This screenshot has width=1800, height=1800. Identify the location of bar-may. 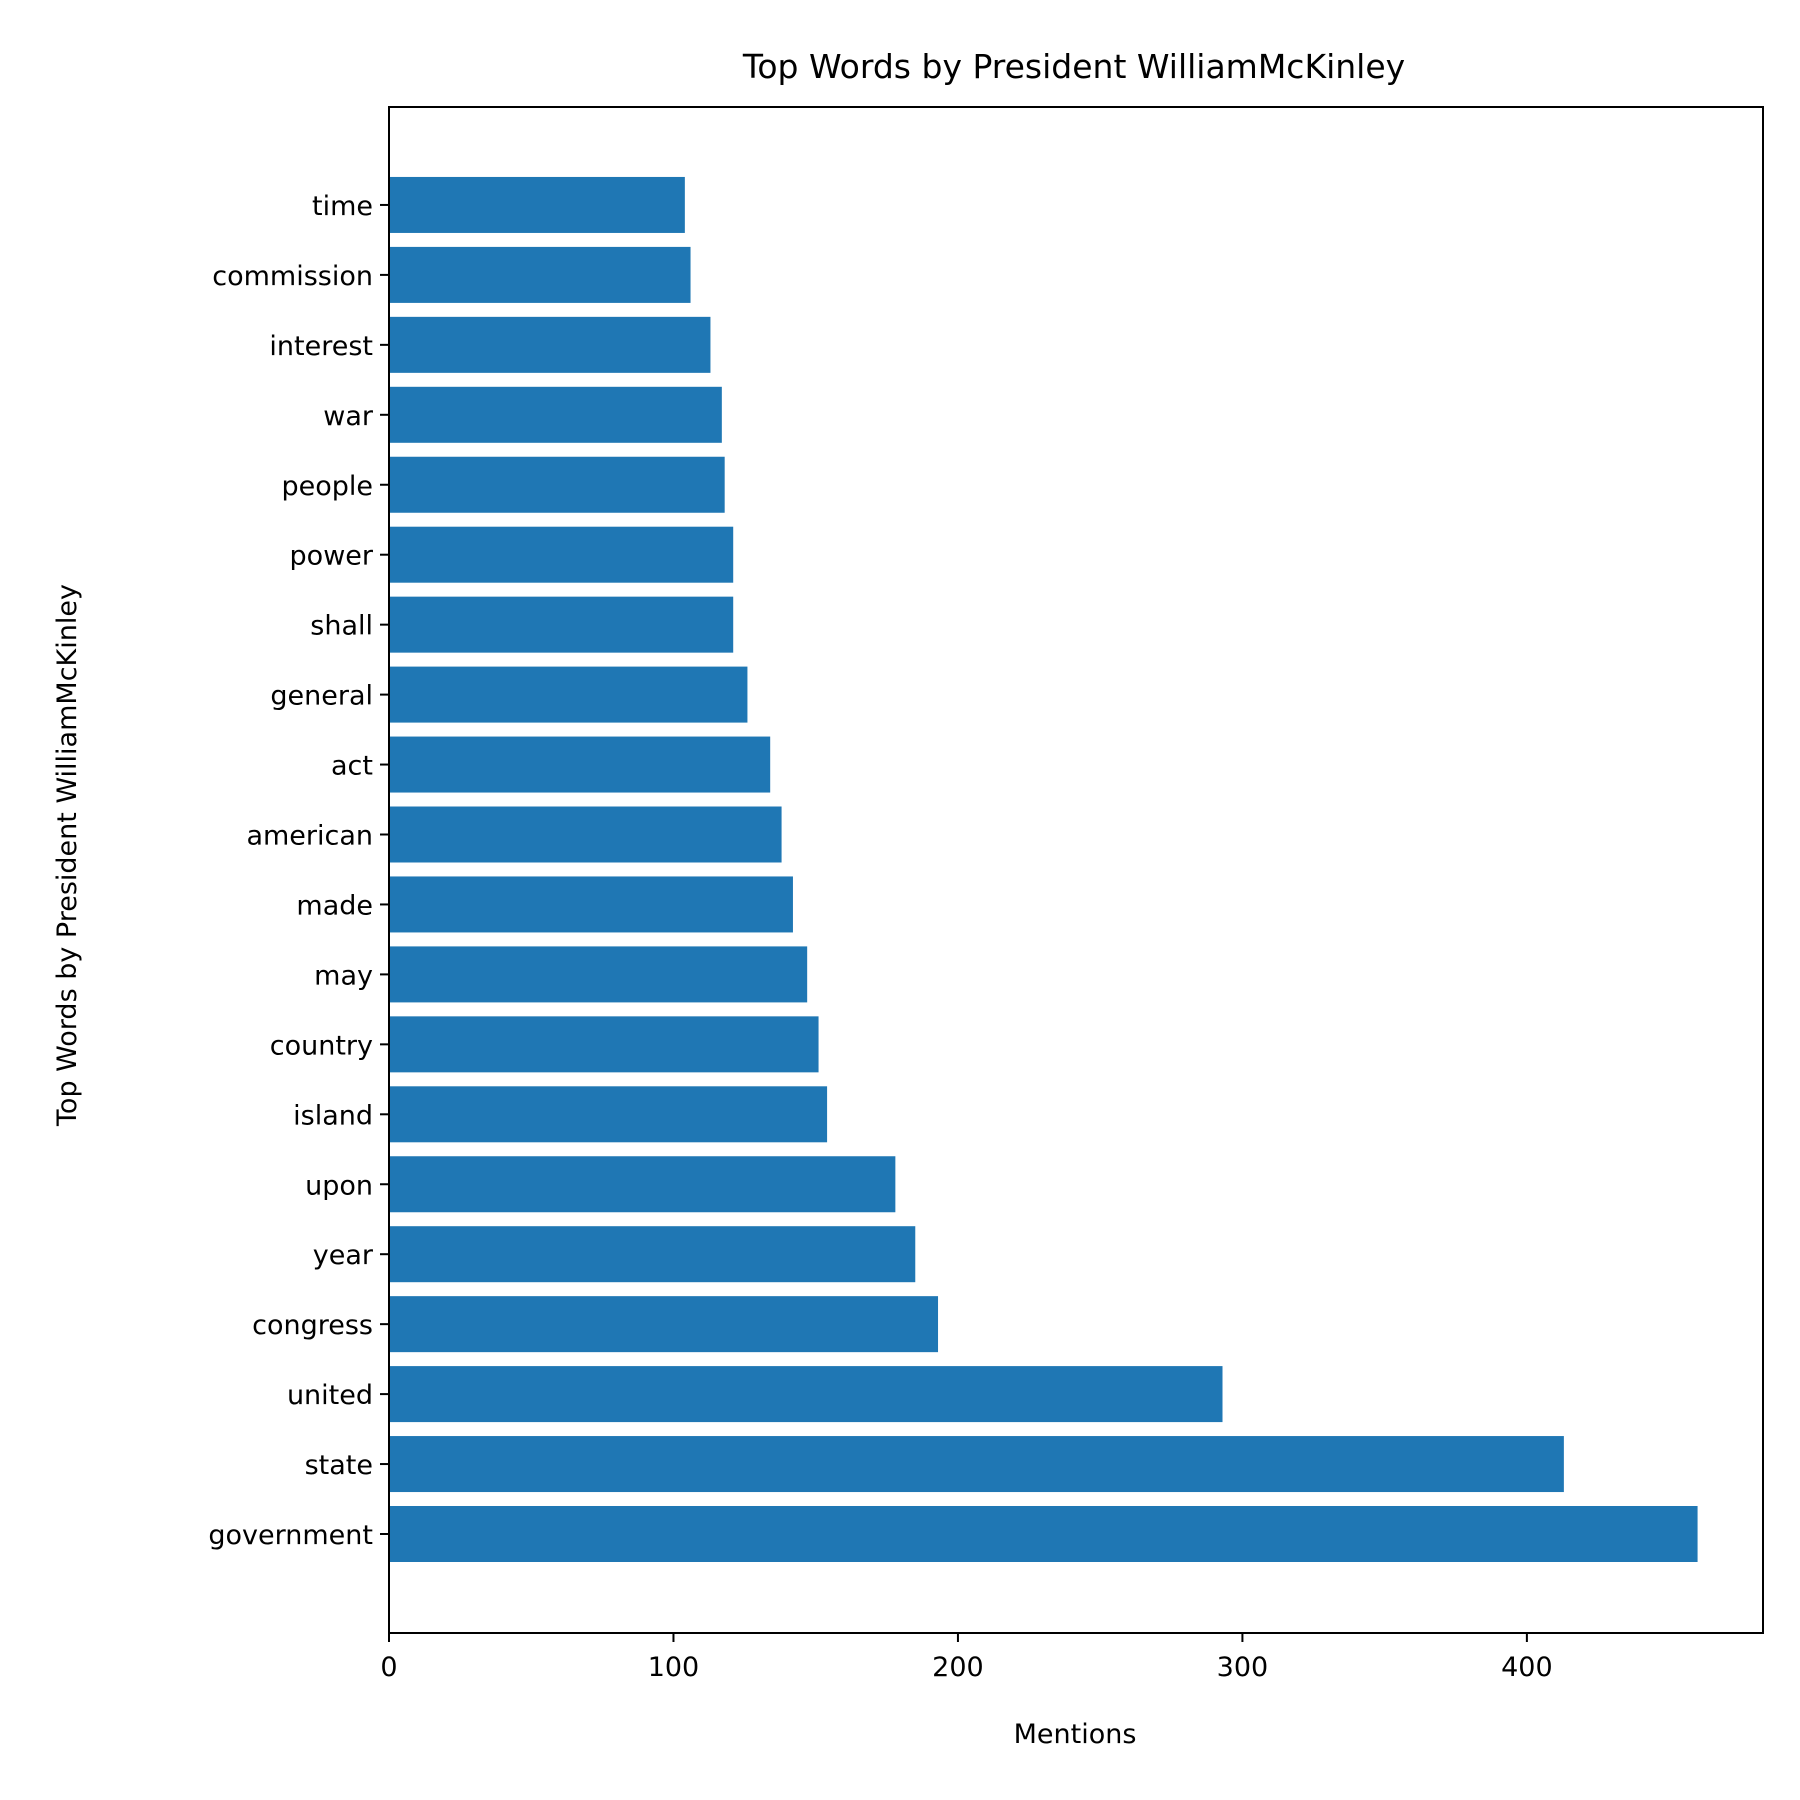
(598, 974).